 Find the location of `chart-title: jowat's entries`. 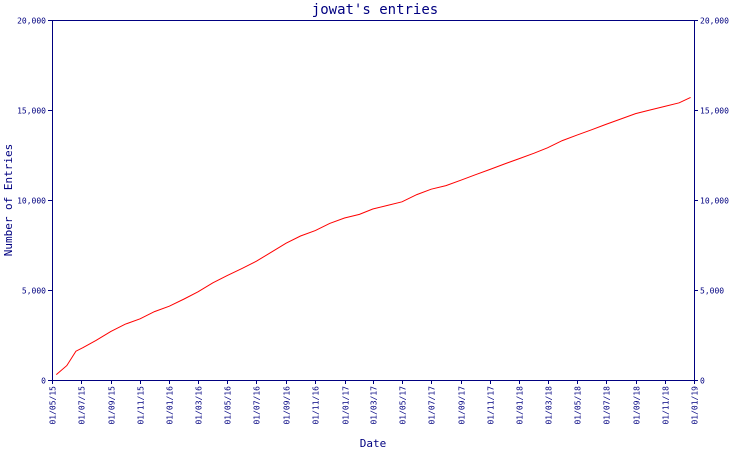

chart-title: jowat's entries is located at coordinates (375, 10).